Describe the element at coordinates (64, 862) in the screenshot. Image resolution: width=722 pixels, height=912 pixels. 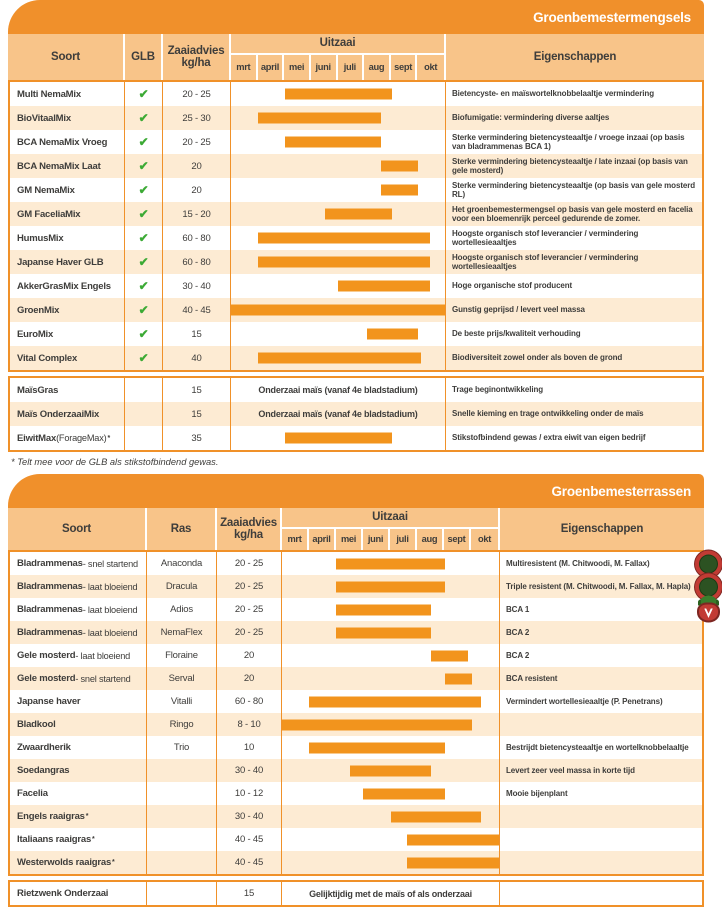
I see `soort-name: Westerwolds raaigras` at that location.